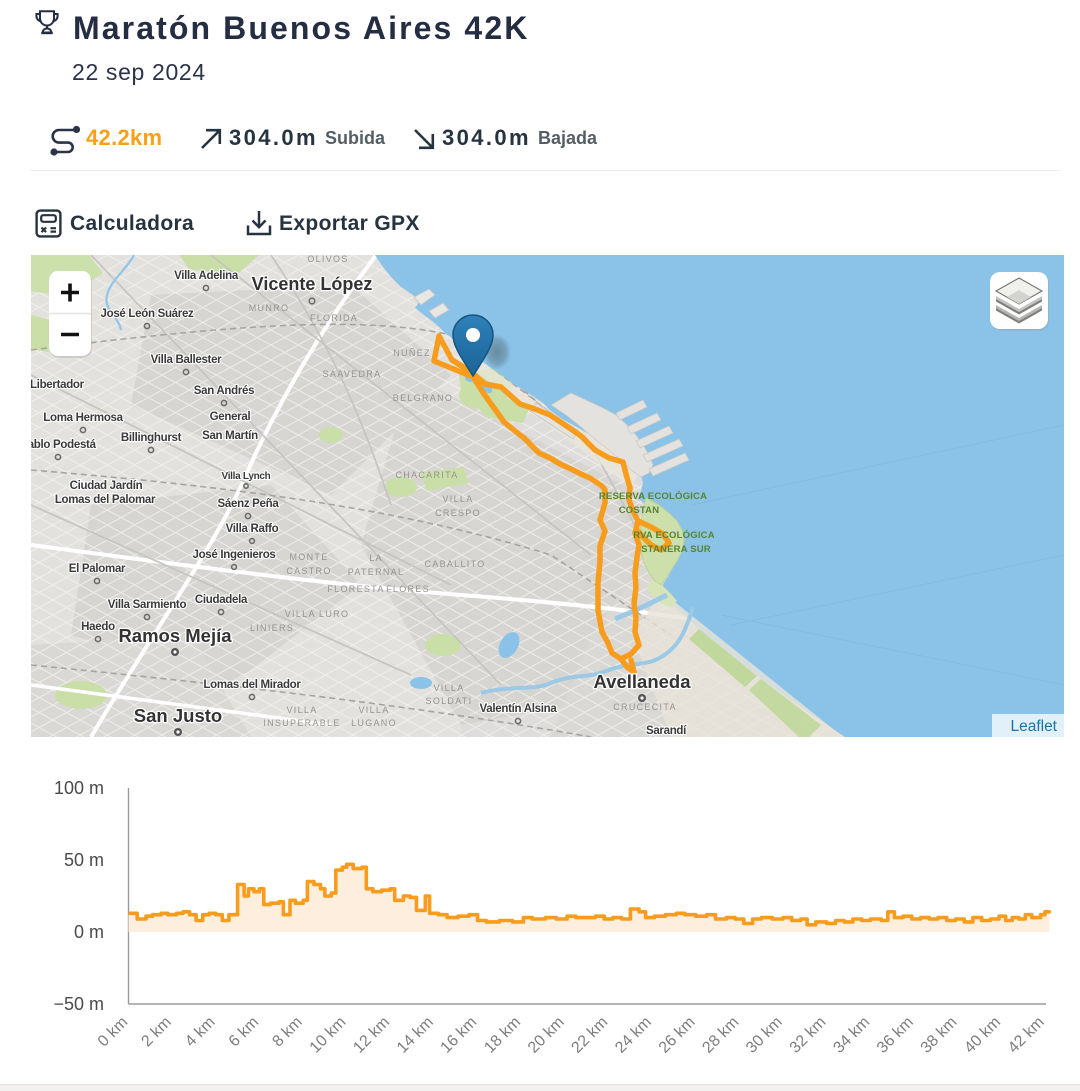 Image resolution: width=1080 pixels, height=1091 pixels. What do you see at coordinates (308, 571) in the screenshot?
I see `svg-text: CASTRO` at bounding box center [308, 571].